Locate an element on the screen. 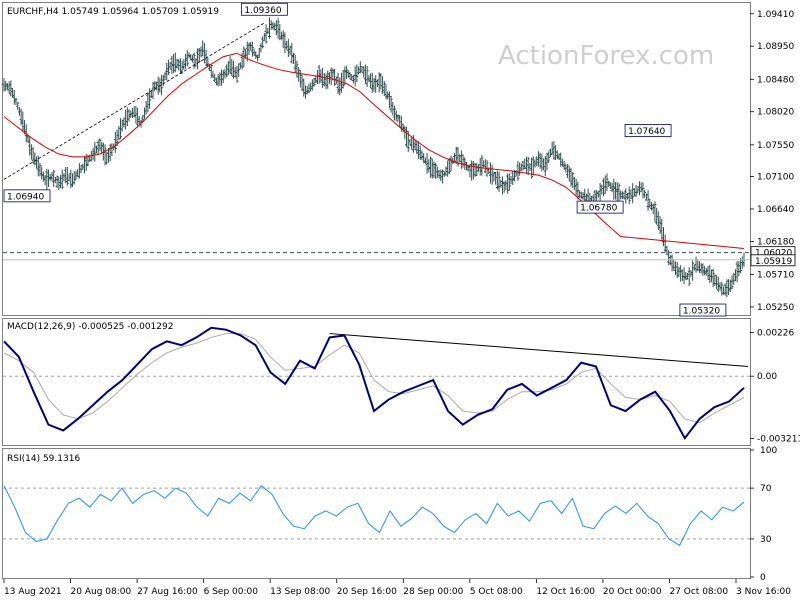  price-axis-label: 1.06640 is located at coordinates (775, 210).